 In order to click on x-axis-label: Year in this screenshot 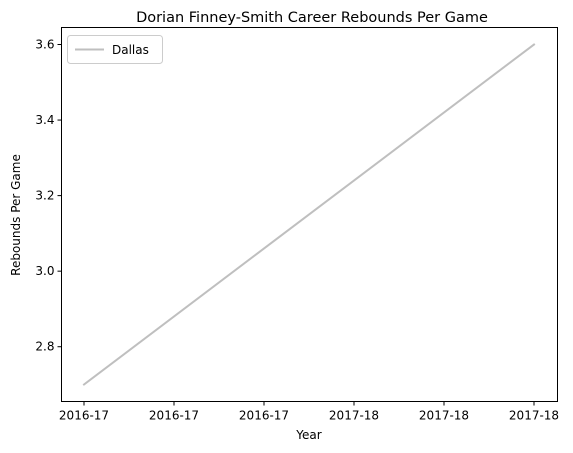, I will do `click(308, 435)`.